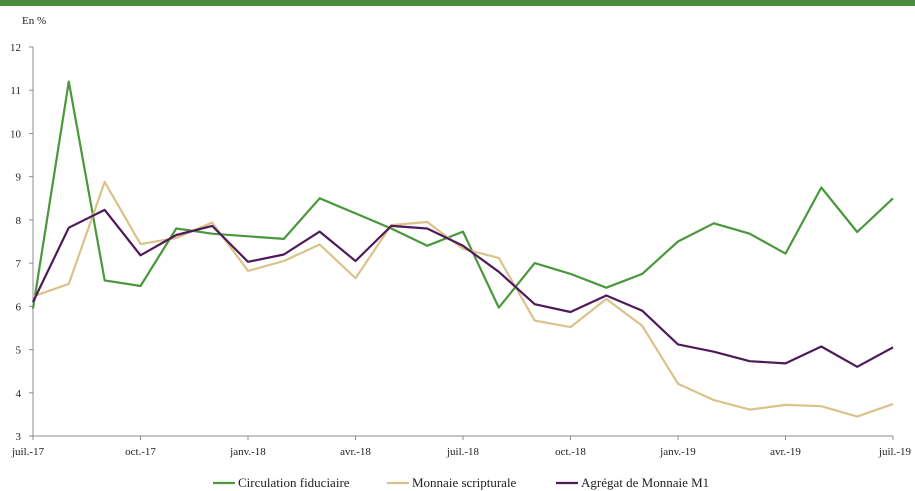 The image size is (915, 491). I want to click on y-tick-label: 4, so click(19, 394).